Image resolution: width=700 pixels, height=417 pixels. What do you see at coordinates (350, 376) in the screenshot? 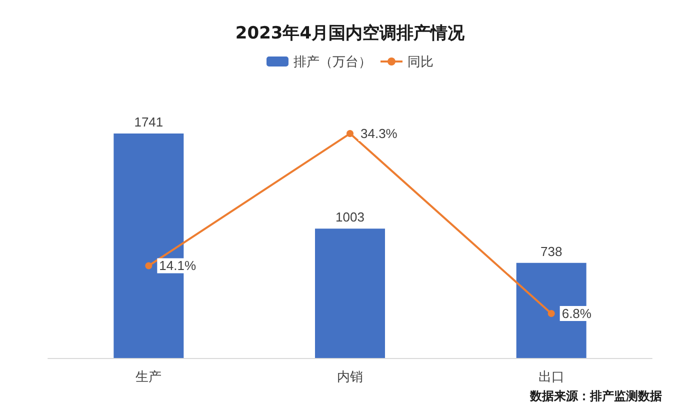
I see `x-tick-label: 内销` at bounding box center [350, 376].